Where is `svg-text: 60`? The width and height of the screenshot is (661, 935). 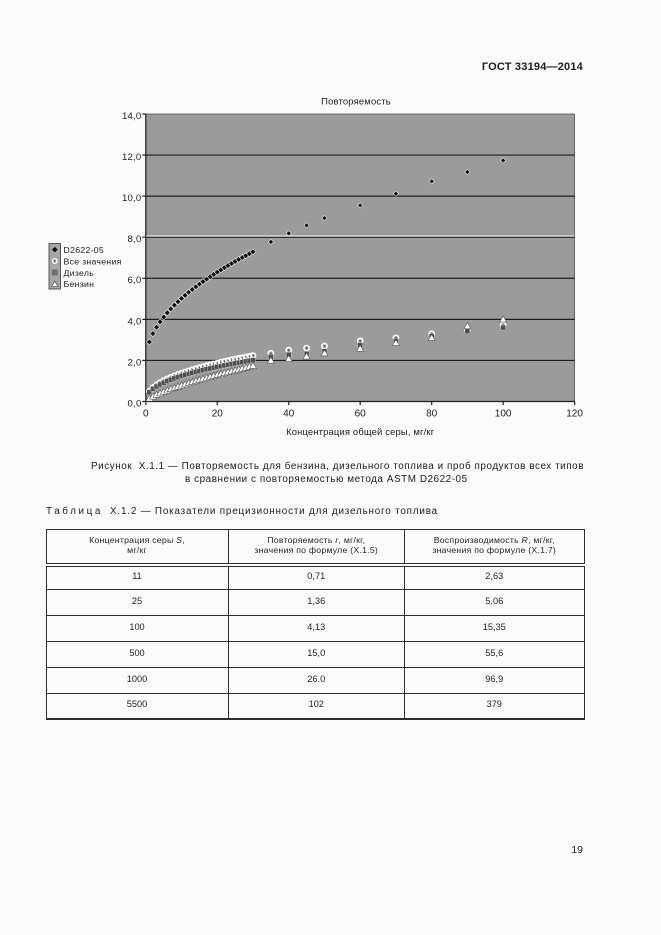
svg-text: 60 is located at coordinates (361, 414).